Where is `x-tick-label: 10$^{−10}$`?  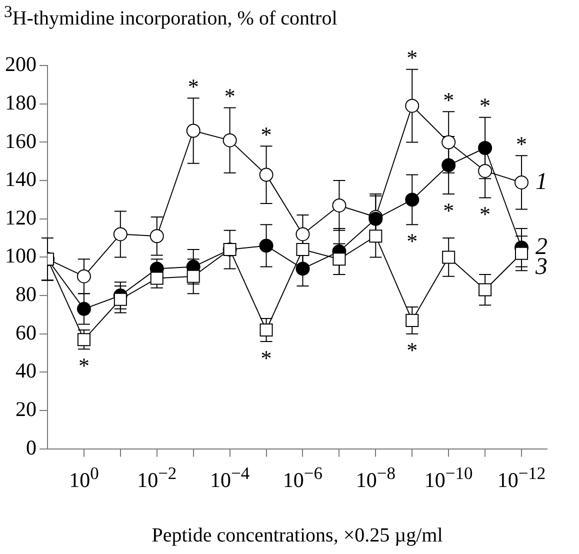 x-tick-label: 10$^{−10}$ is located at coordinates (448, 477).